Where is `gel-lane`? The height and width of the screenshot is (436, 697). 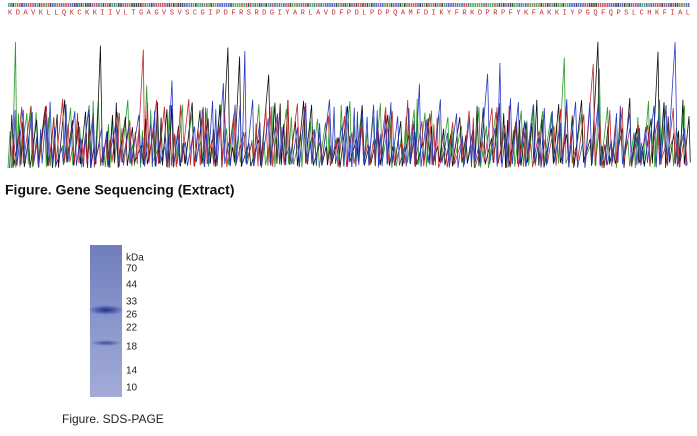
gel-lane is located at coordinates (106, 321).